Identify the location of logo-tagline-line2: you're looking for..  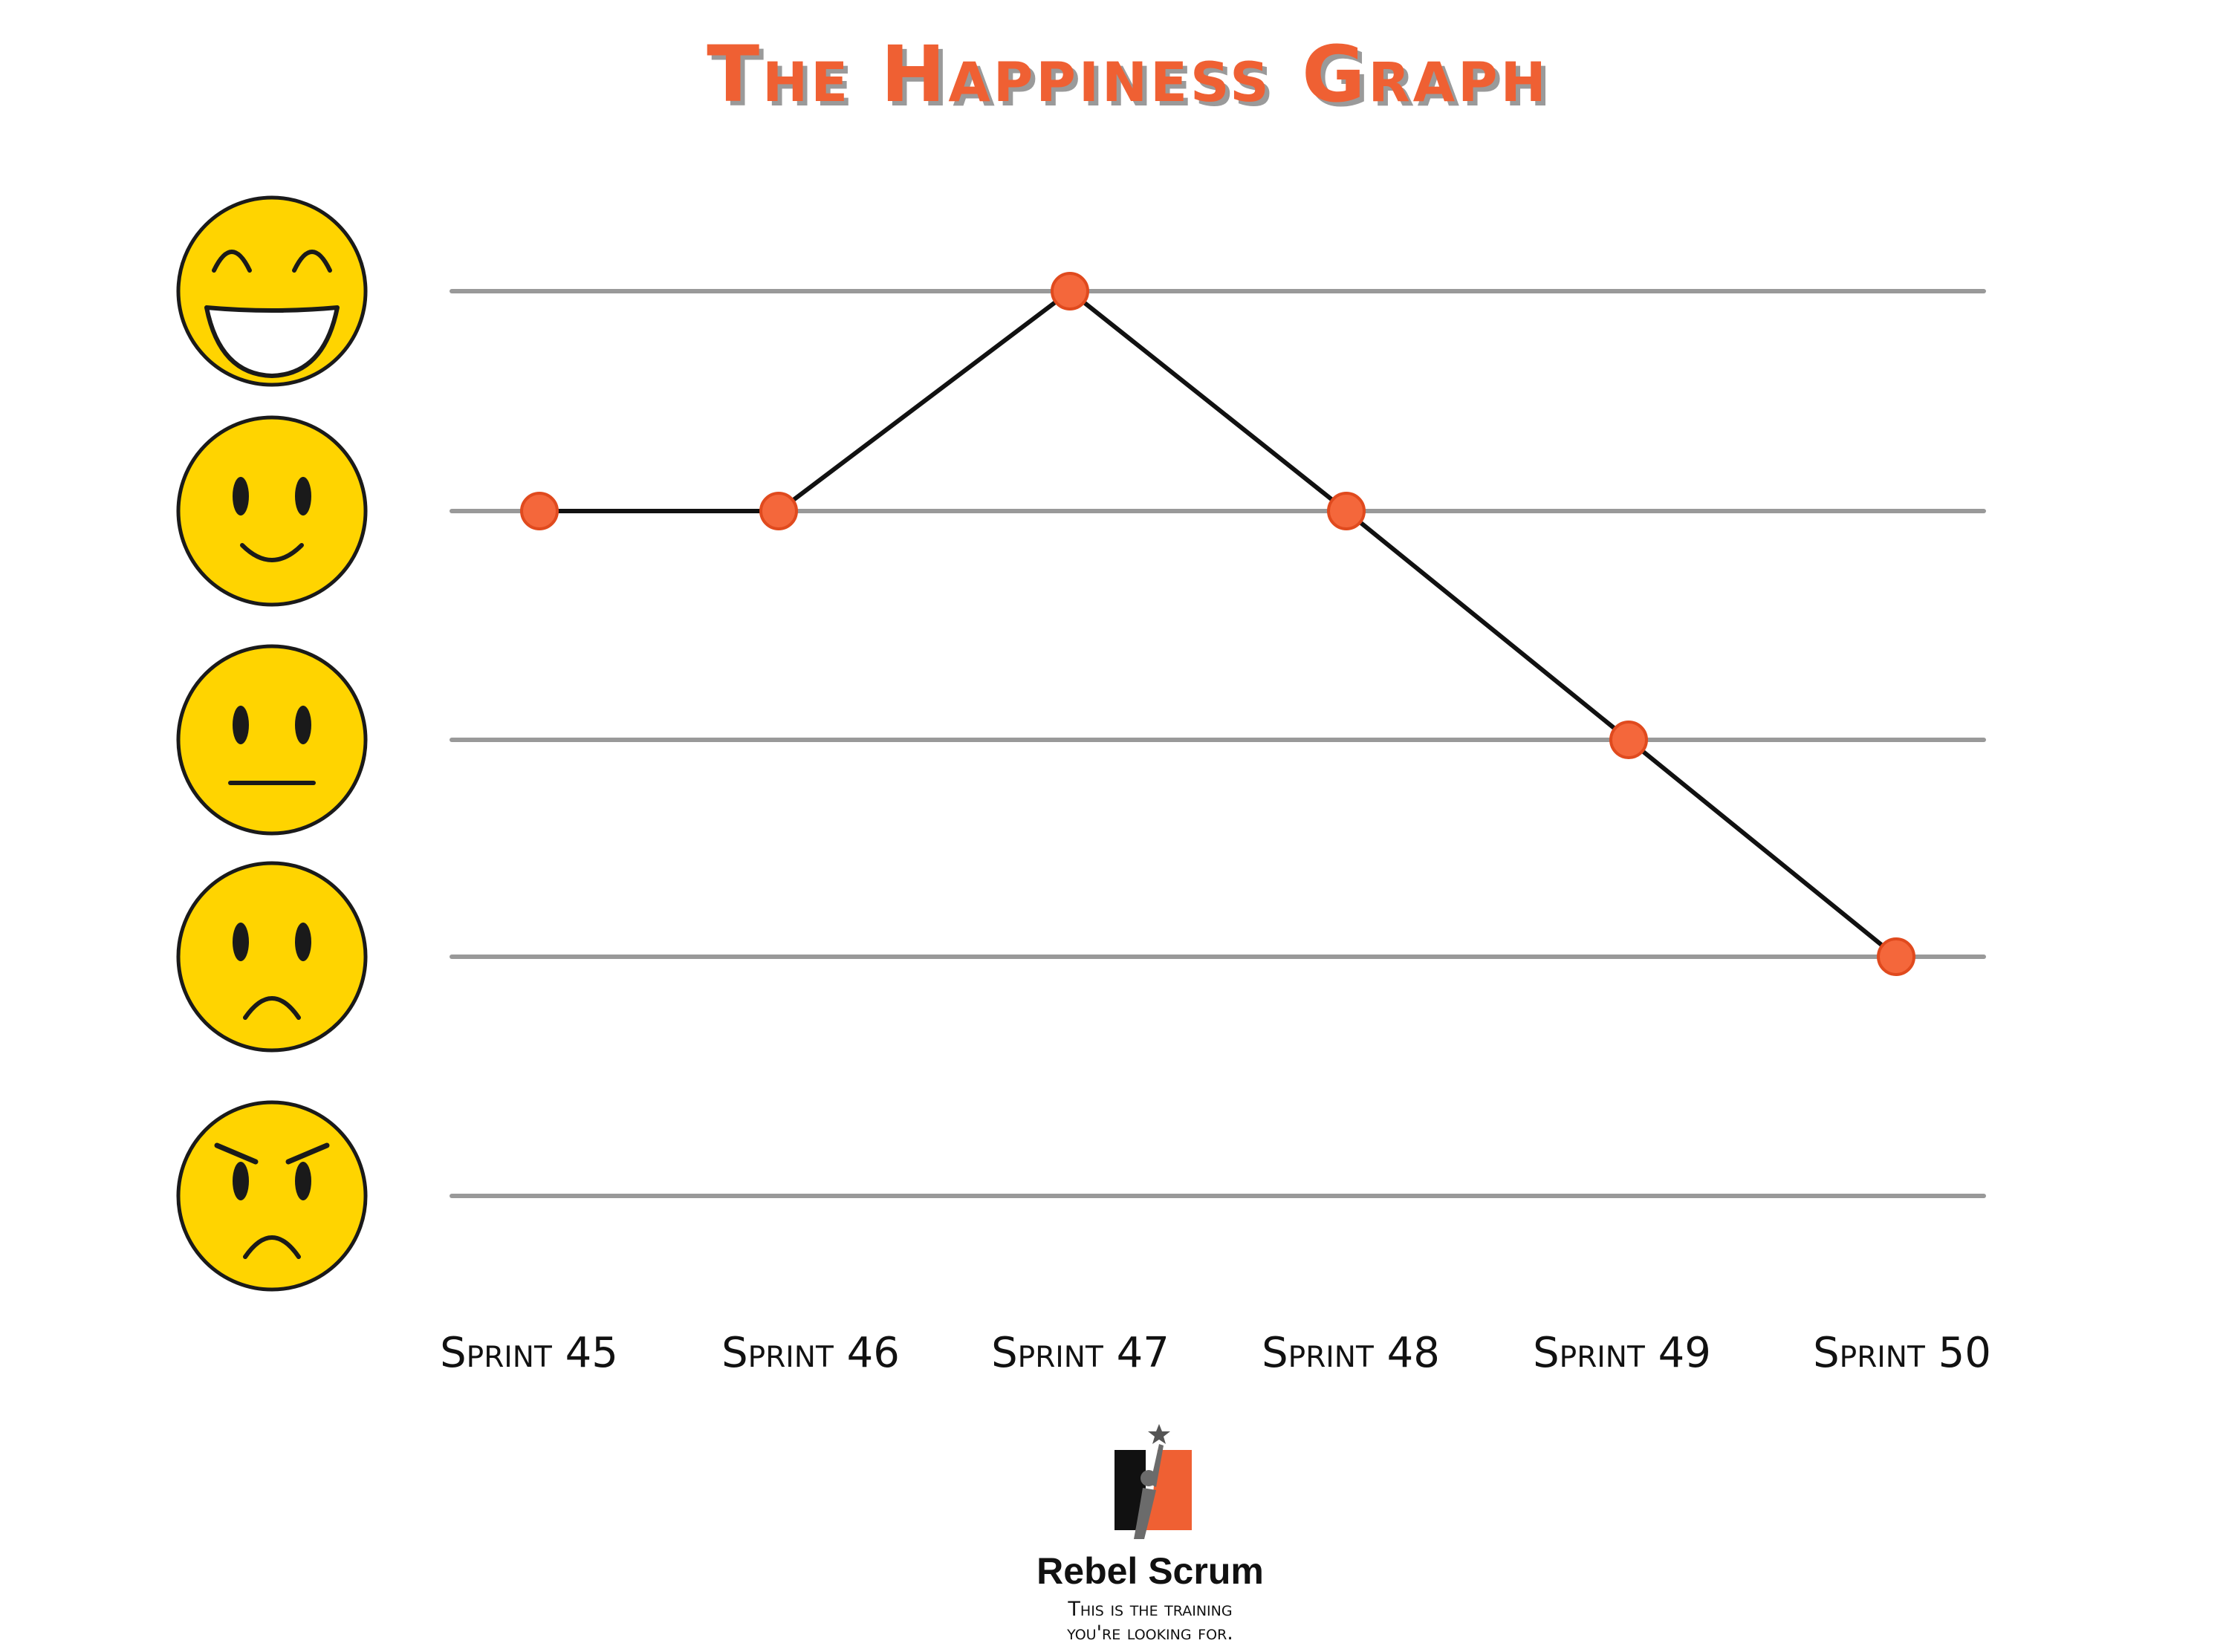
(1149, 1634).